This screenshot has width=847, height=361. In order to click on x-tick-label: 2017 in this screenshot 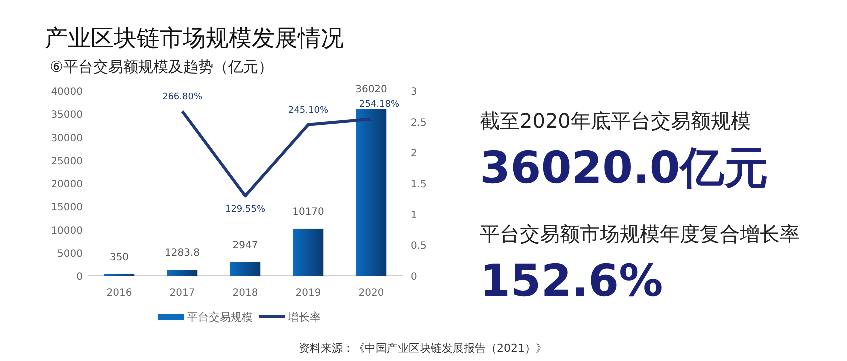, I will do `click(183, 293)`.